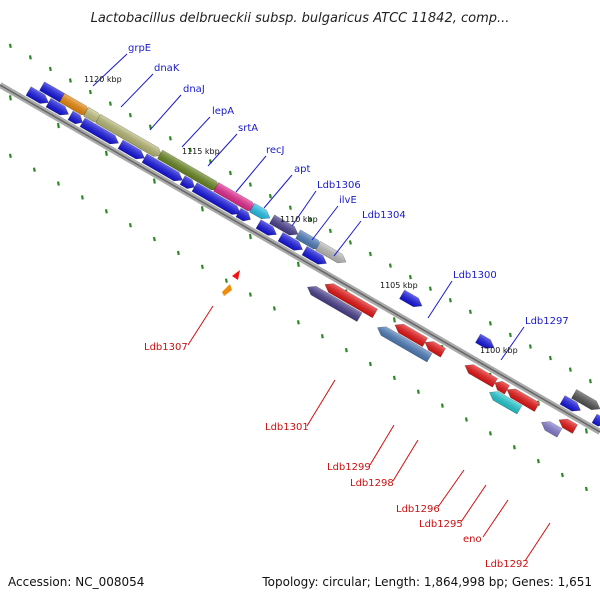 Image resolution: width=600 pixels, height=600 pixels. Describe the element at coordinates (261, 212) in the screenshot. I see `feature-recJ` at that location.